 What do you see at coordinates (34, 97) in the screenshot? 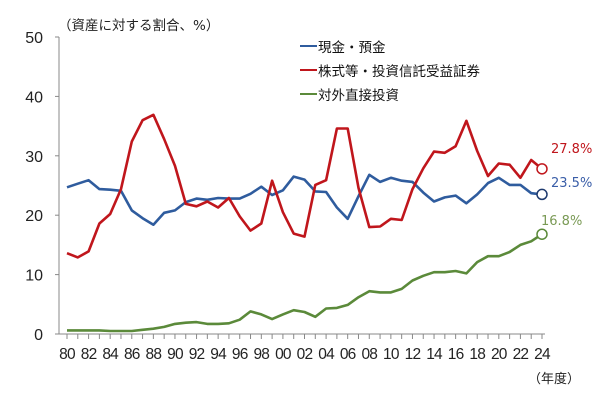
I see `y-tick-label: 40` at bounding box center [34, 97].